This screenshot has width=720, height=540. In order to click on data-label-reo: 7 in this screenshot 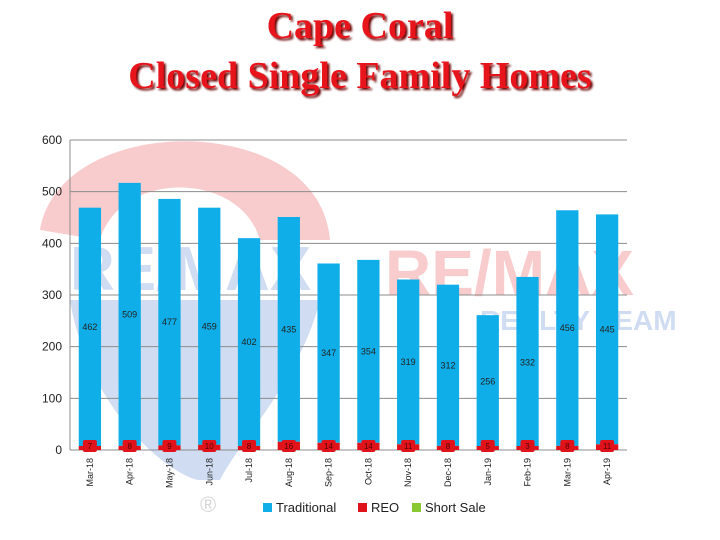, I will do `click(90, 446)`.